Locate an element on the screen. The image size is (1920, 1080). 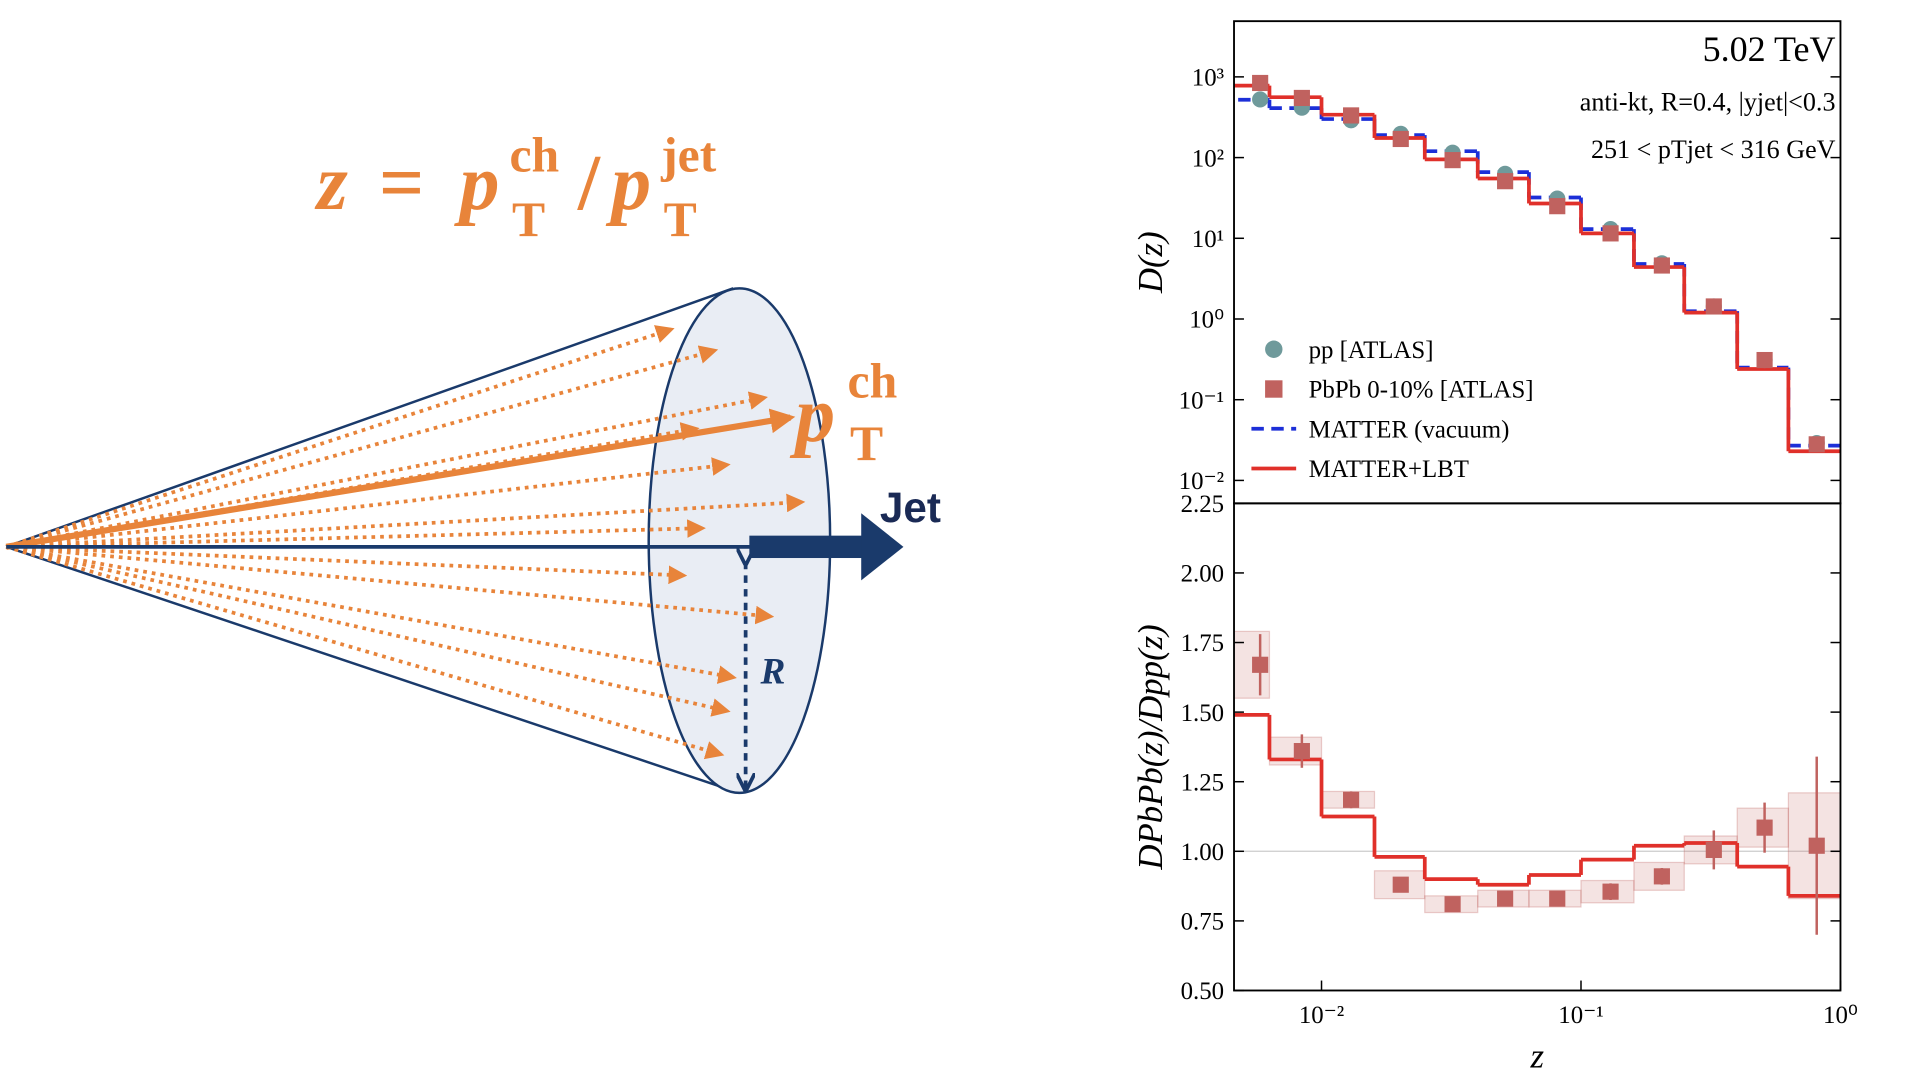
annotation: anti-kt, R=0.4, |yjet|<0.3 is located at coordinates (1708, 102).